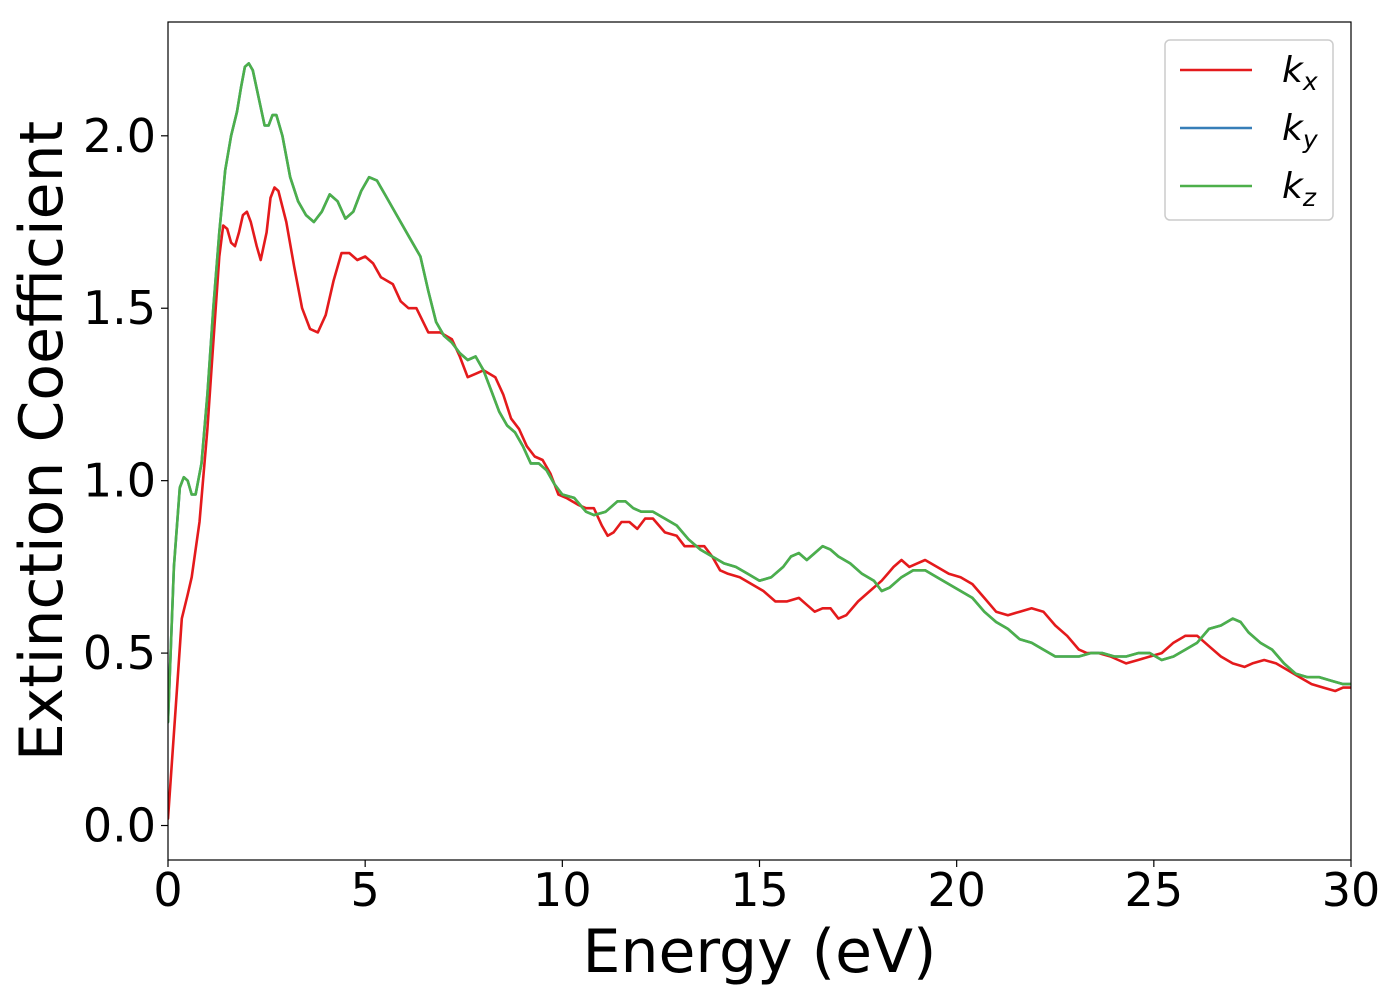  What do you see at coordinates (1300, 131) in the screenshot?
I see `legend-label-k-y: ky` at bounding box center [1300, 131].